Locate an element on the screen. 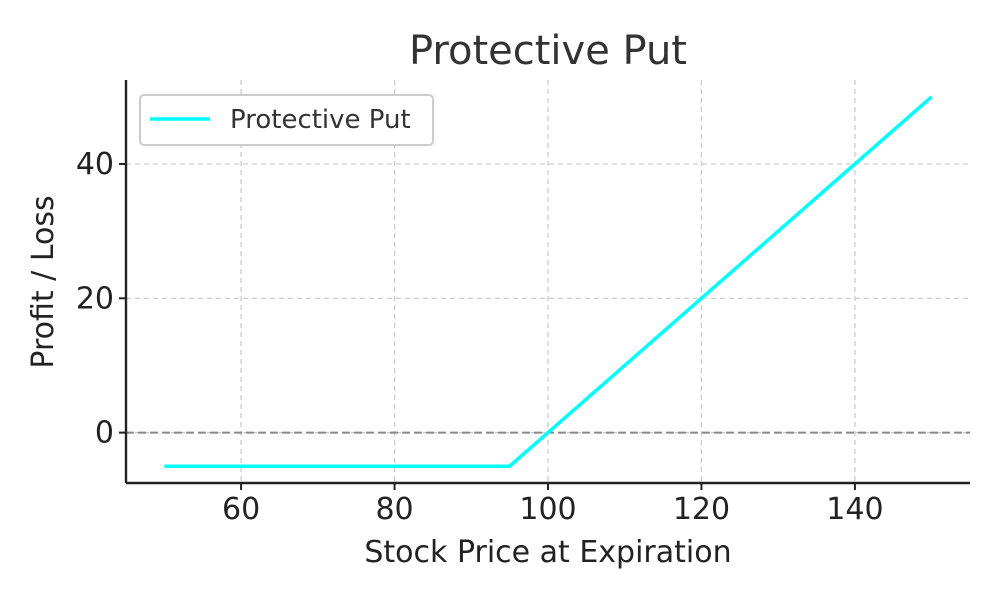 The image size is (1000, 600). legend-box is located at coordinates (286, 120).